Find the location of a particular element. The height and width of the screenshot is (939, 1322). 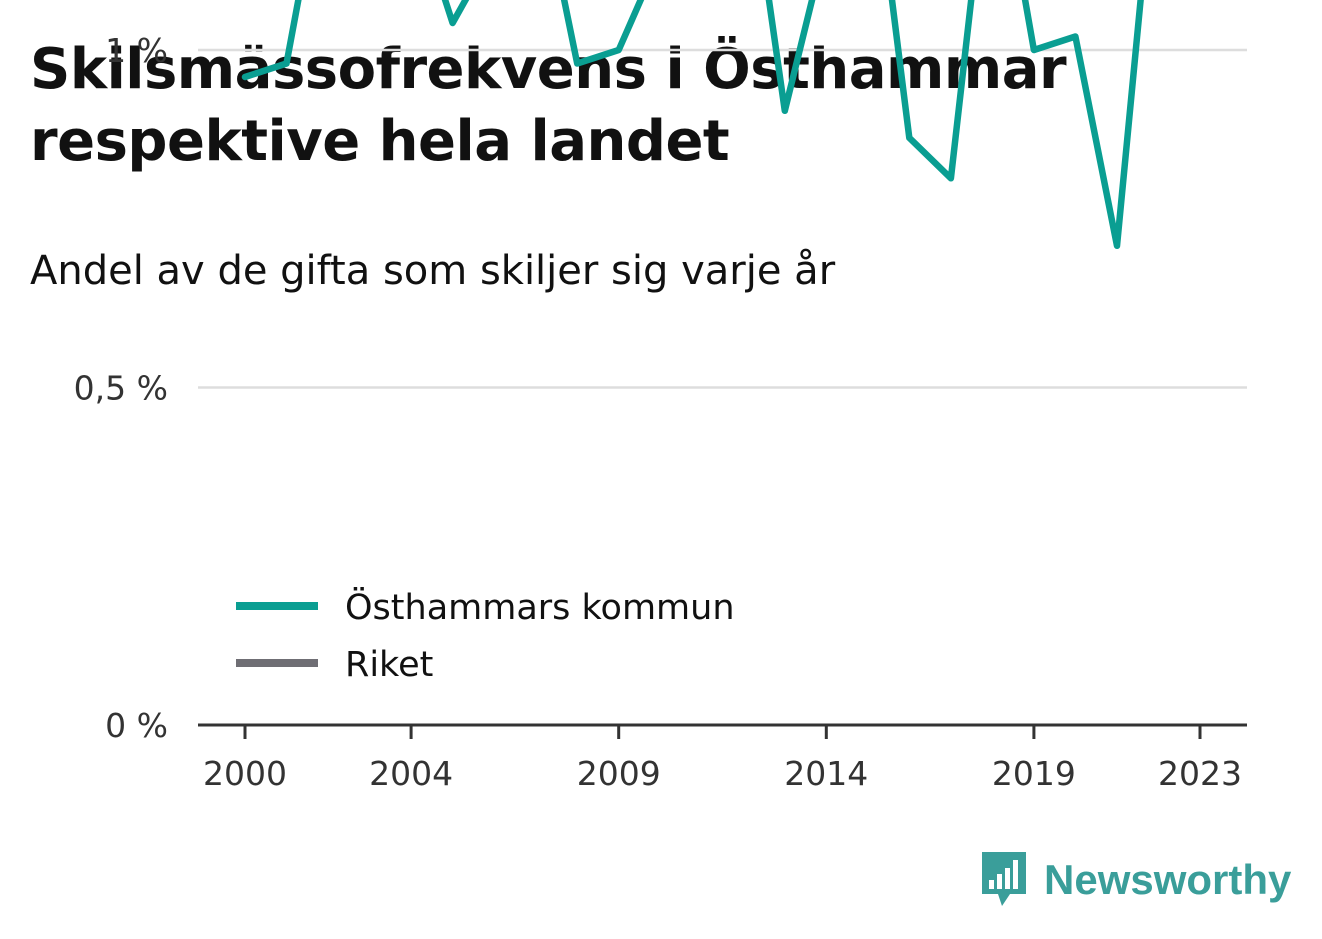

y-axis-ticks: 0 %0,5 %1 %1,5 % is located at coordinates (121, 388).